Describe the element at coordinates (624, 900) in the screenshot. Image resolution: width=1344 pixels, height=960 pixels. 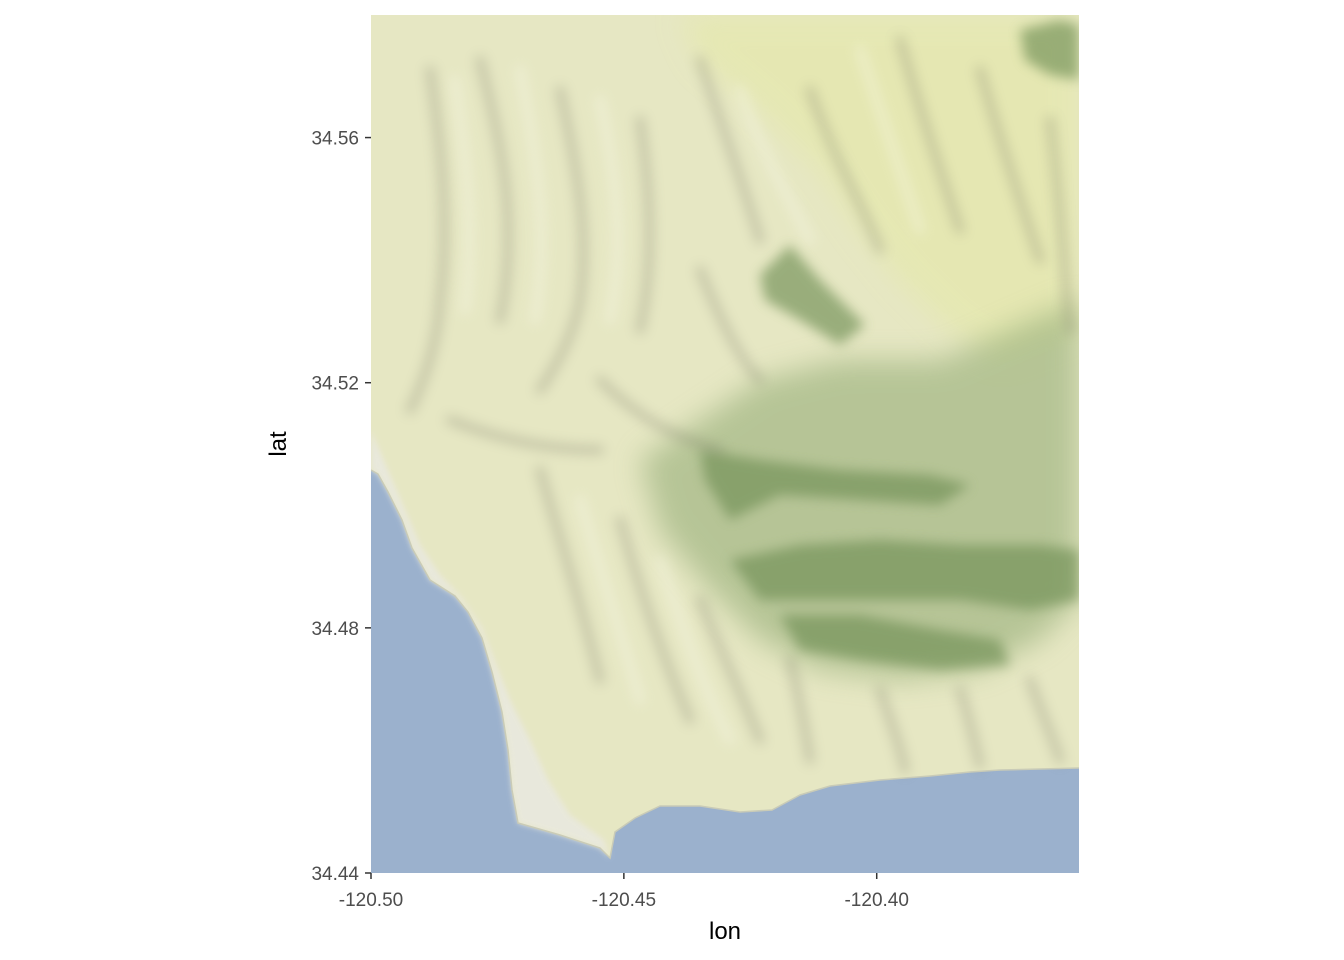
I see `x-tick-label: -120.45` at that location.